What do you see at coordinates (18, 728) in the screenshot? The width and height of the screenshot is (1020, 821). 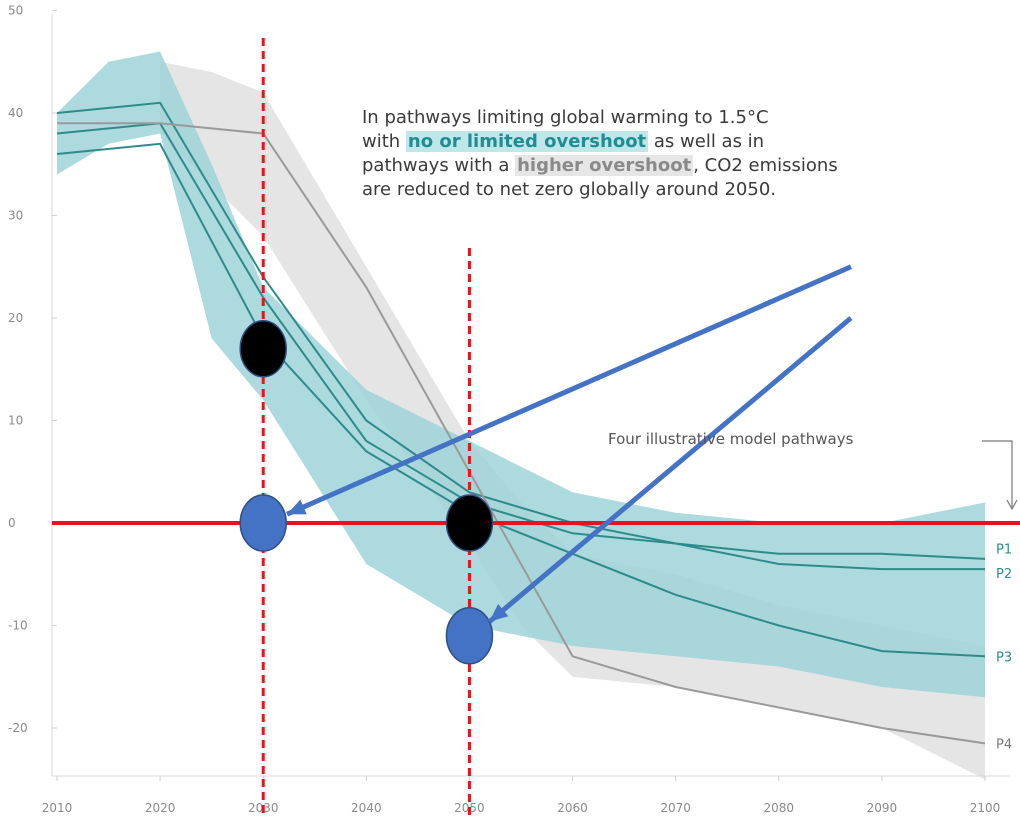 I see `y-tick-label: -20` at bounding box center [18, 728].